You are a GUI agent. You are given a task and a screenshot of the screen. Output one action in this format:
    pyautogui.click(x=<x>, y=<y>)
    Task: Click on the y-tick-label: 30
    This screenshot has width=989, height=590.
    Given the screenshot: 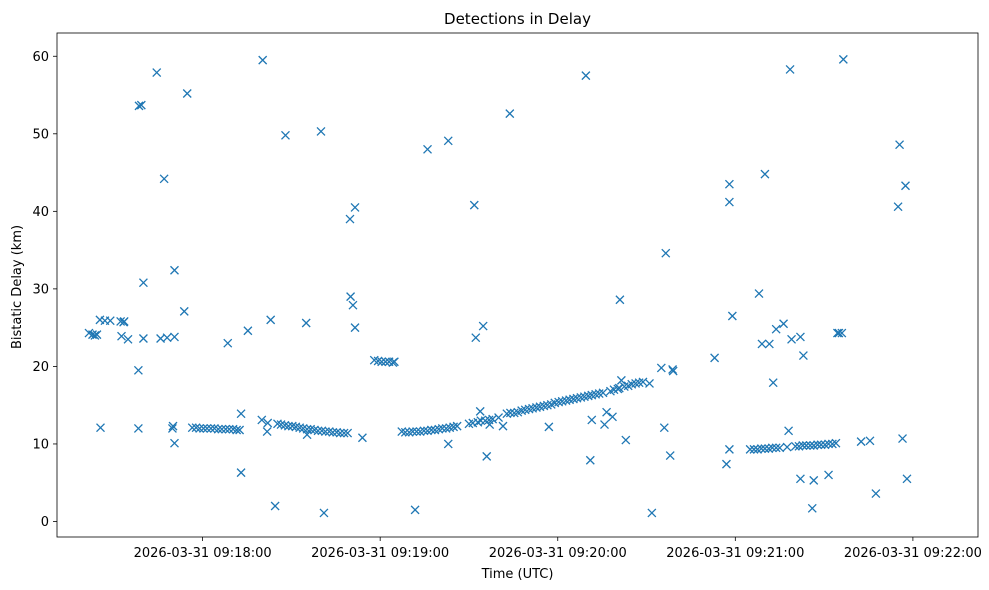 What is the action you would take?
    pyautogui.click(x=40, y=289)
    